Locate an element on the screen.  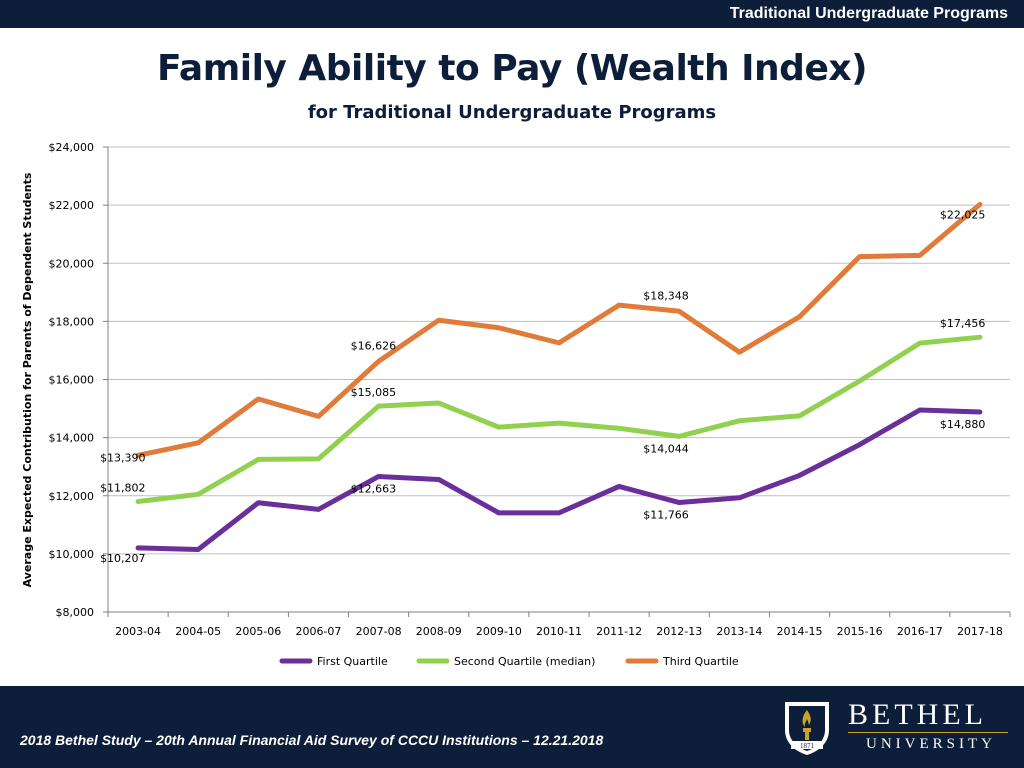
y-tick-label: $14,000 is located at coordinates (72, 438).